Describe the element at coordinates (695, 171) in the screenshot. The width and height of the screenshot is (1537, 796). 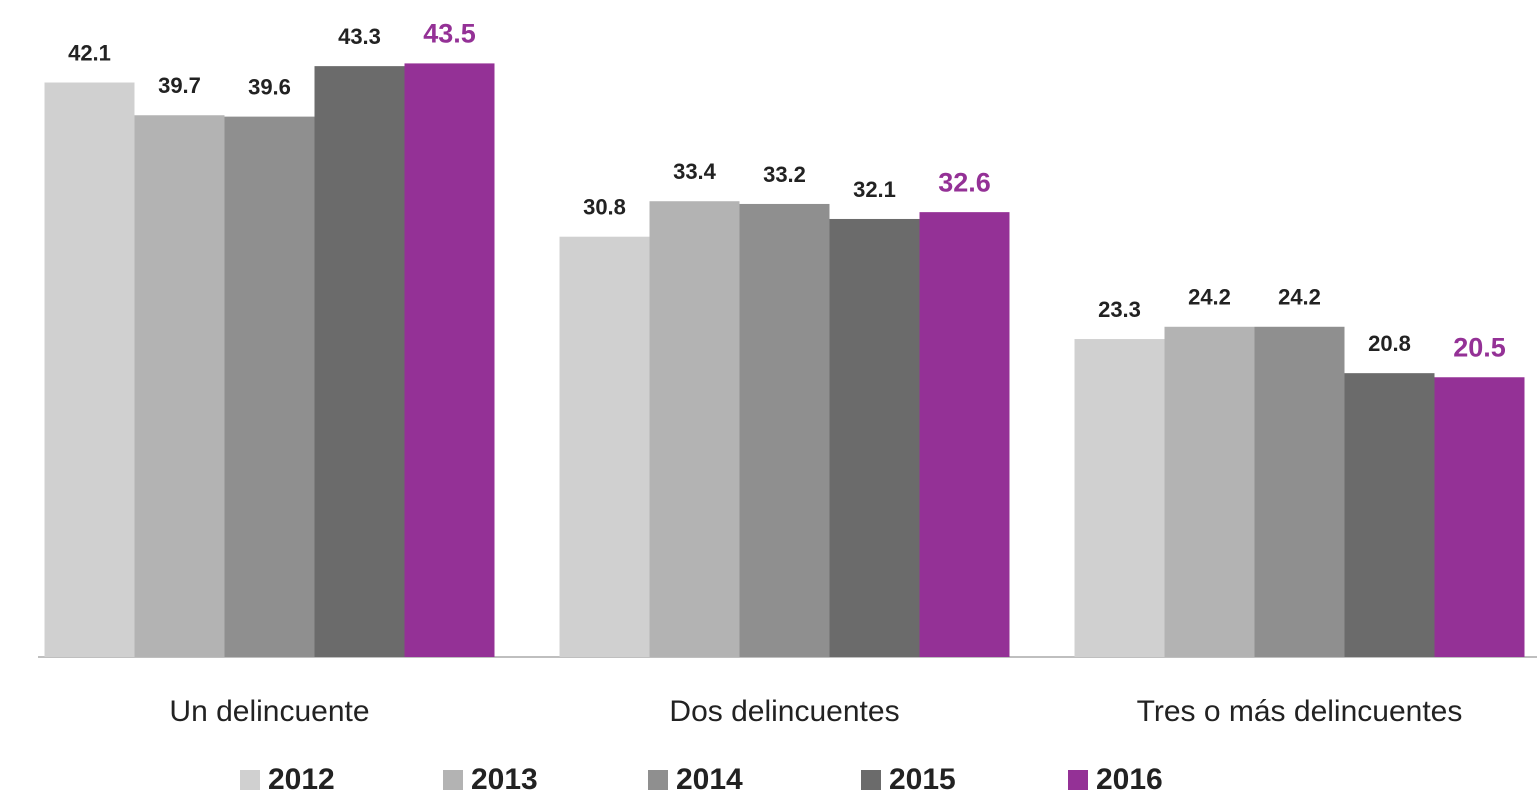
I see `data-label: 33.4` at that location.